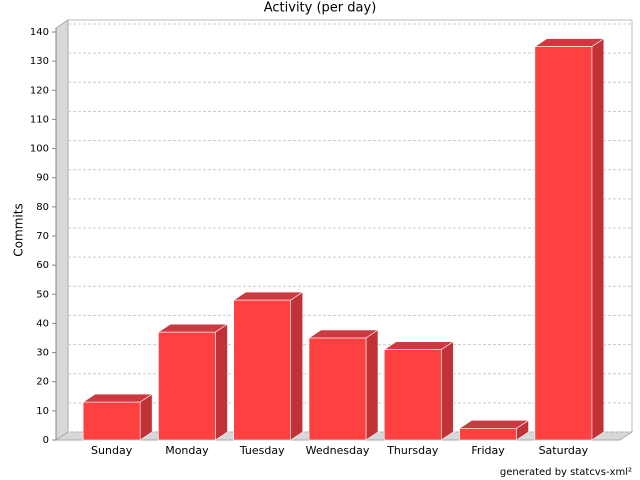 This screenshot has height=480, width=640. What do you see at coordinates (42, 236) in the screenshot?
I see `y-tick-label: 70` at bounding box center [42, 236].